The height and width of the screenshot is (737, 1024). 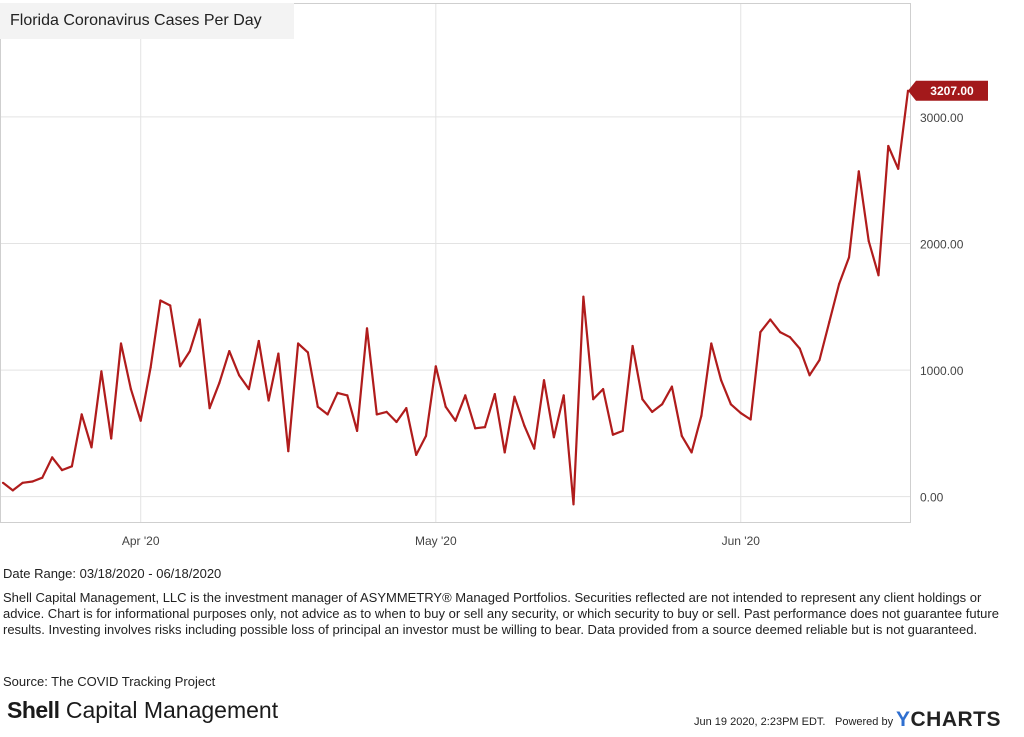 What do you see at coordinates (136, 20) in the screenshot?
I see `chart-title: Florida Coronavirus Cases Per Day` at bounding box center [136, 20].